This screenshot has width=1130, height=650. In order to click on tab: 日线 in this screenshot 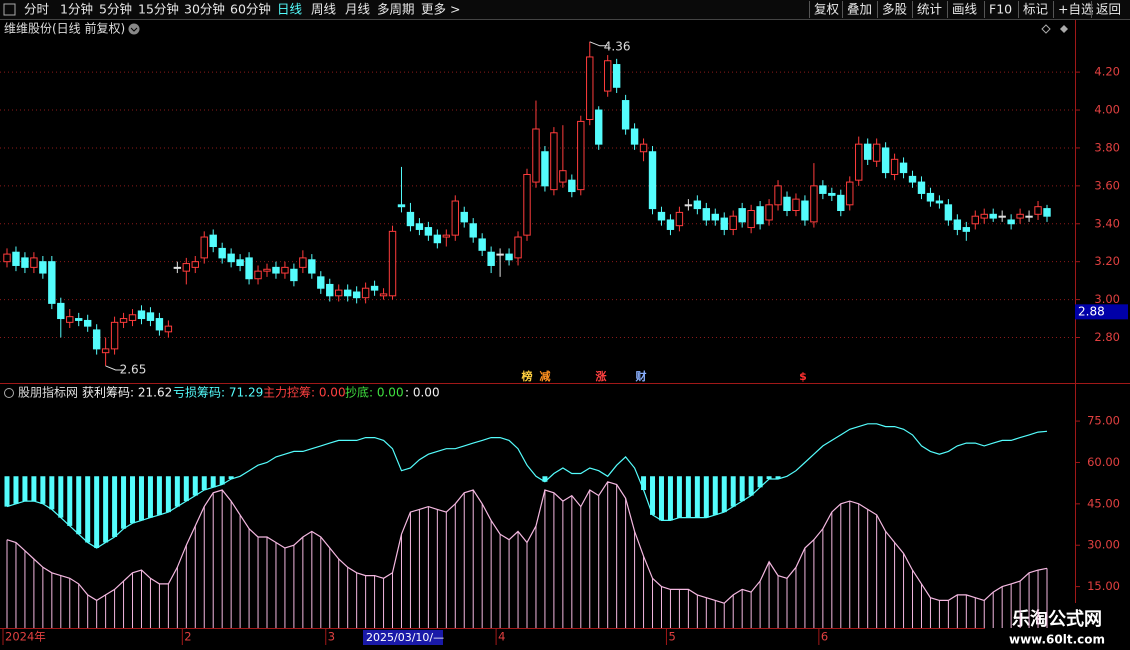, I will do `click(290, 9)`.